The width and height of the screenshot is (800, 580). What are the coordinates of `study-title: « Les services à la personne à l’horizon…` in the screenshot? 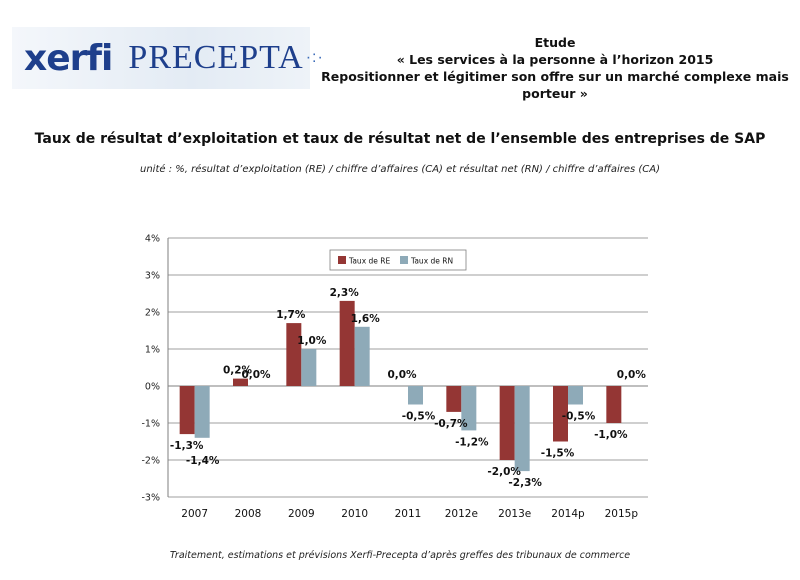 It's located at (555, 59).